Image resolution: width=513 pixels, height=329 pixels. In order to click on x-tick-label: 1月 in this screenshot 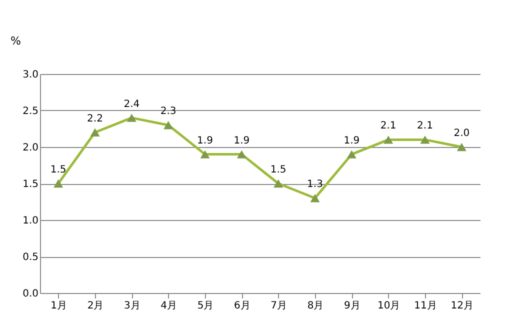, I will do `click(59, 306)`.